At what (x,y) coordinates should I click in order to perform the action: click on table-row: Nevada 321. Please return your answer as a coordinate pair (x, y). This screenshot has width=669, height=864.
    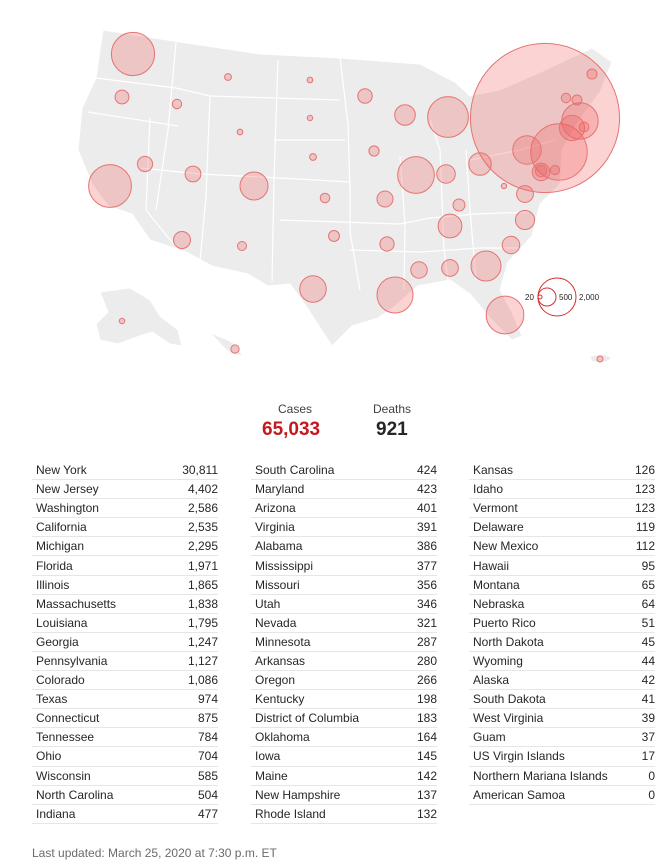
    Looking at the image, I should click on (344, 623).